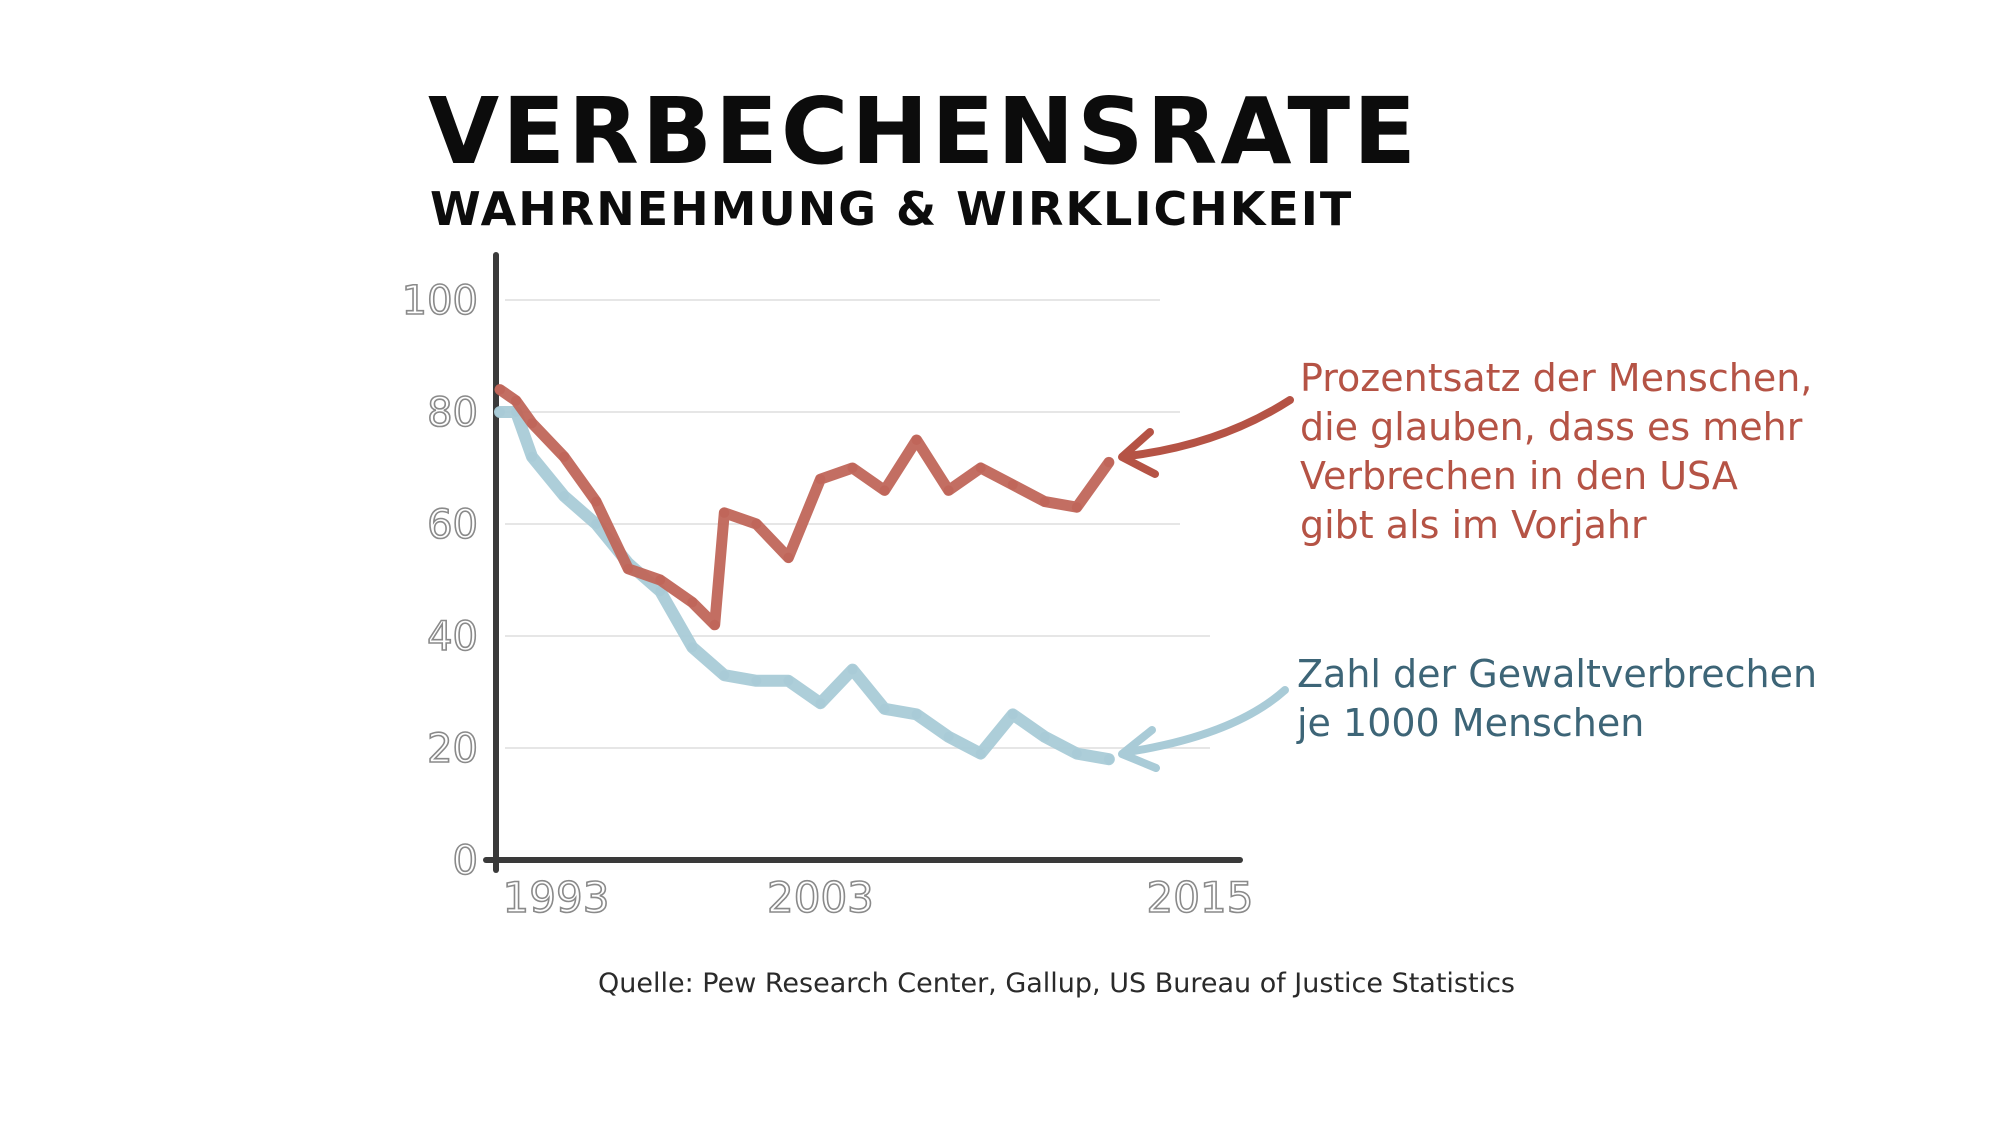  Describe the element at coordinates (556, 897) in the screenshot. I see `x-tick-label: 1993` at that location.